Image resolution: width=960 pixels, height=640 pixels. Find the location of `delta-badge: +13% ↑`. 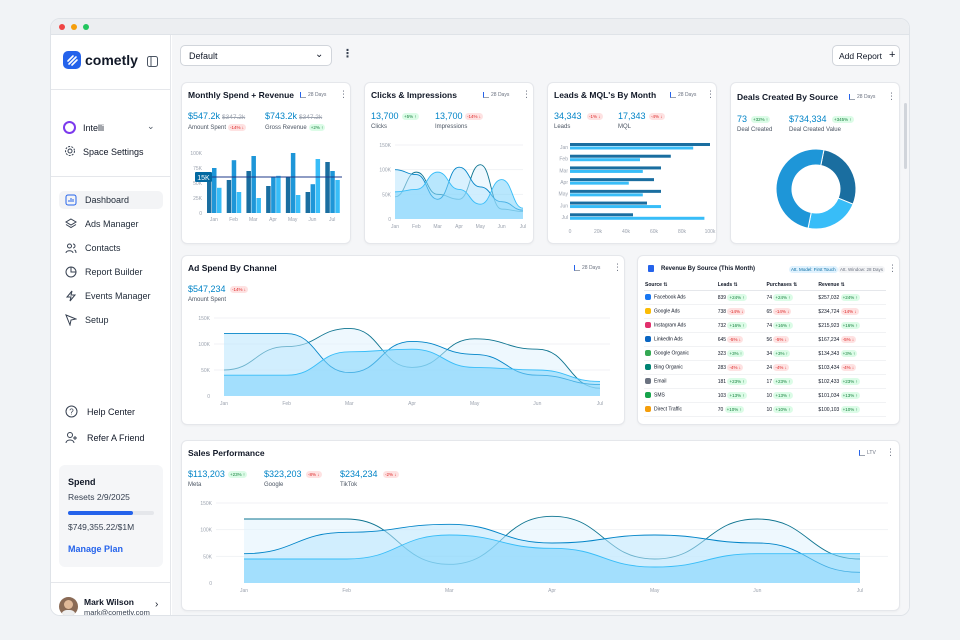

delta-badge: +13% ↑ is located at coordinates (737, 395).